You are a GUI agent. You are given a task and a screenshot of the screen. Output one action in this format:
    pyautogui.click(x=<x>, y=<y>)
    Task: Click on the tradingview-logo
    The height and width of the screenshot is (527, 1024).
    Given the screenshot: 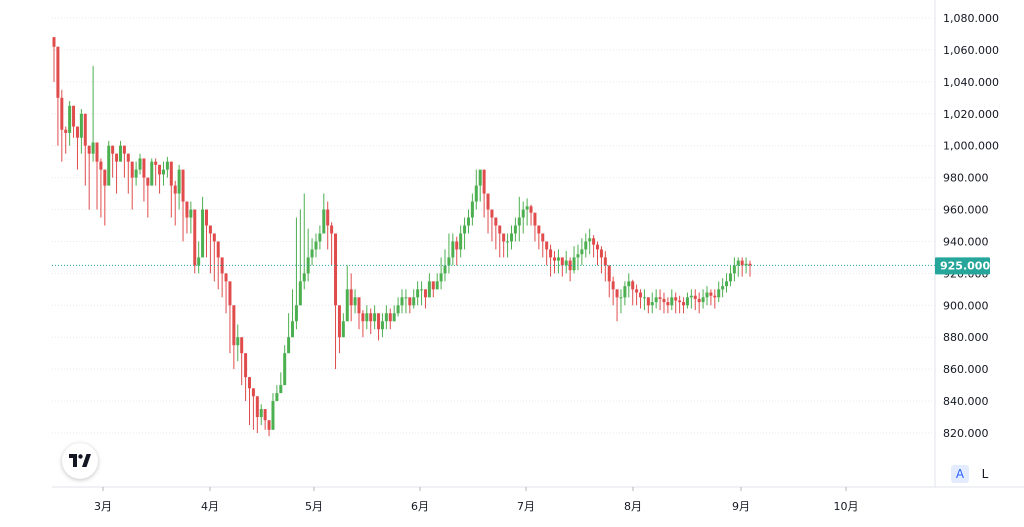 What is the action you would take?
    pyautogui.click(x=80, y=461)
    